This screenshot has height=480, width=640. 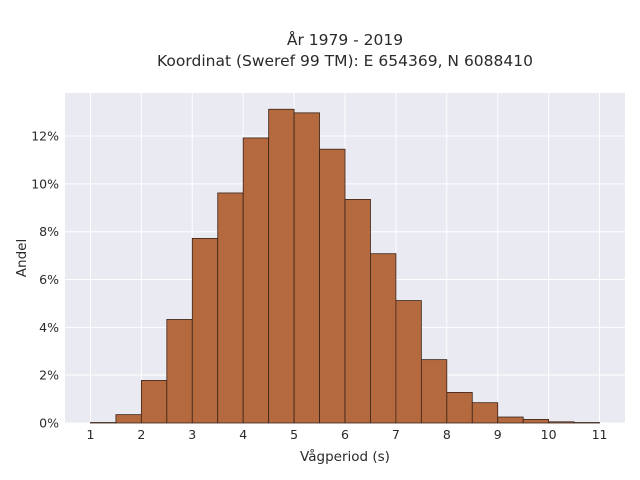 I want to click on y-tick-label: 4%, so click(x=49, y=327).